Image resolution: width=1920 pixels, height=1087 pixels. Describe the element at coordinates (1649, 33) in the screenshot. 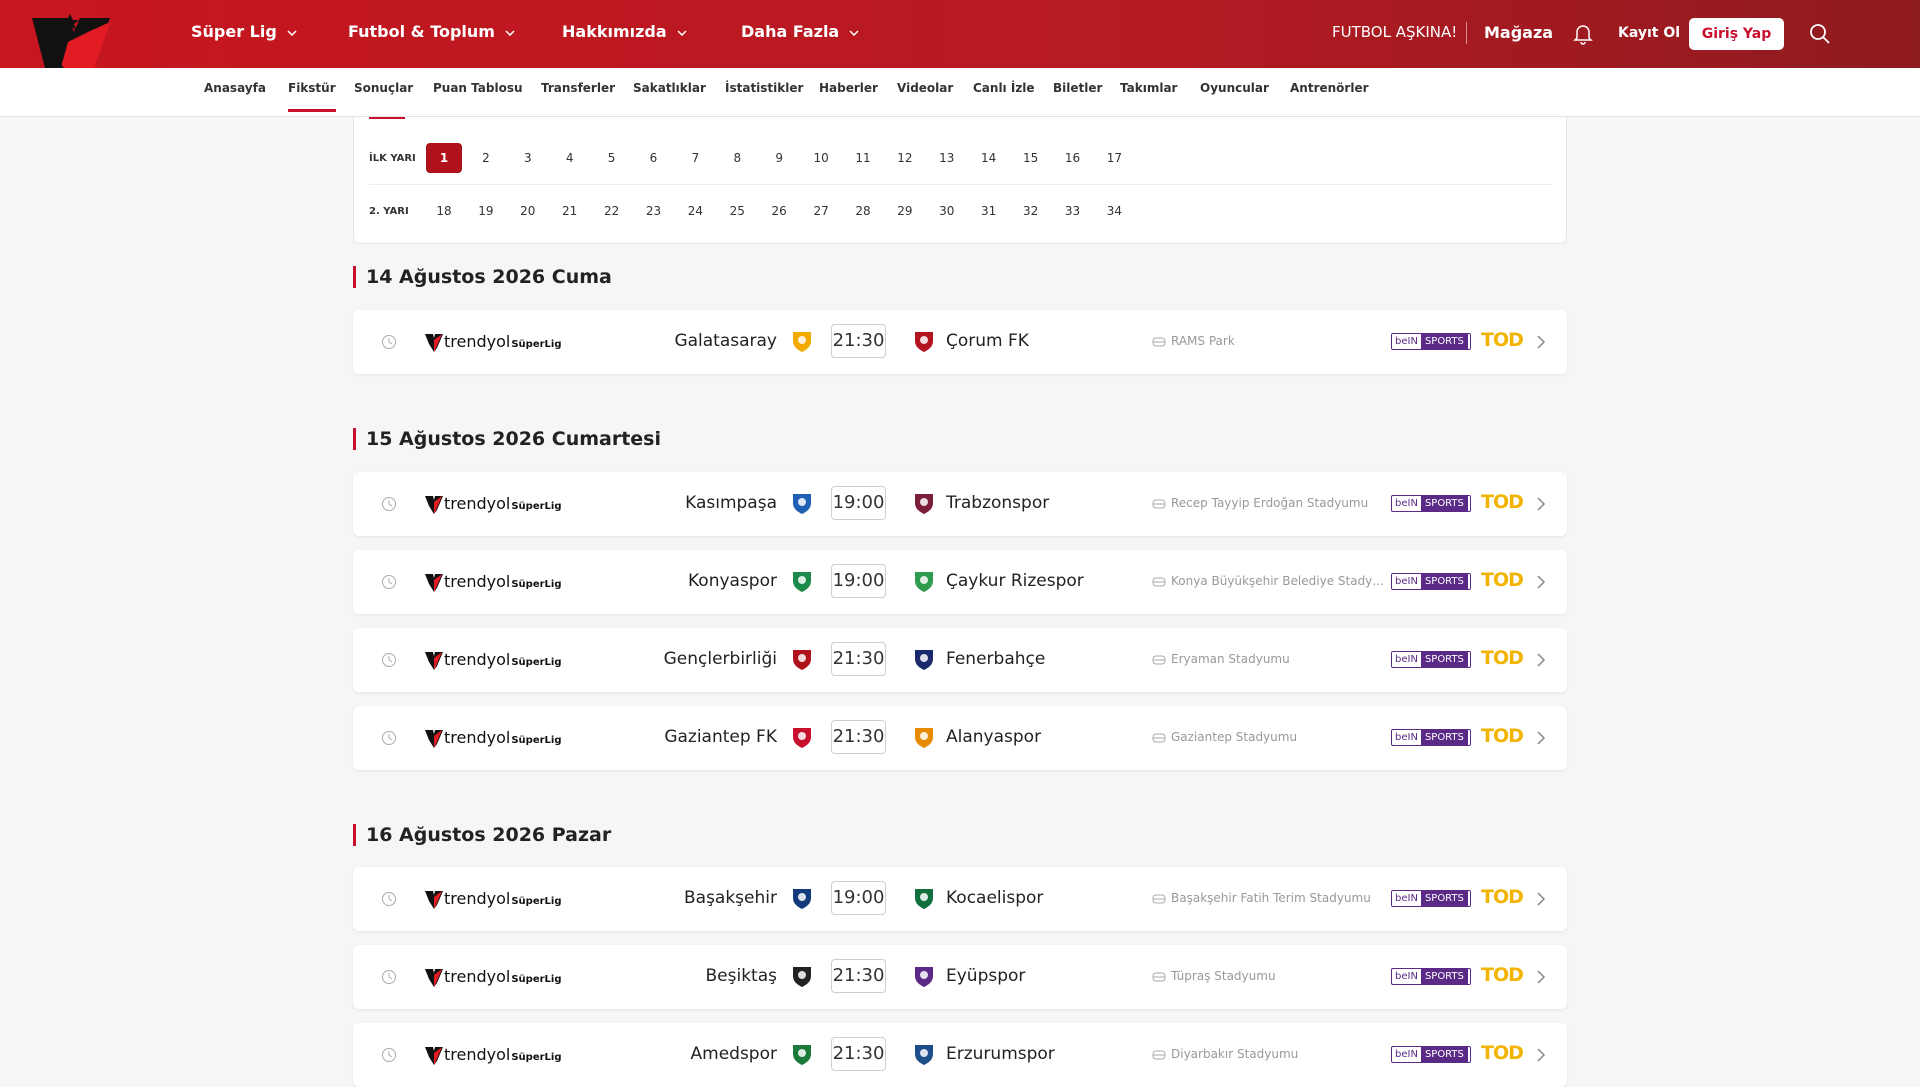

I see `register-link: Kayıt Ol` at that location.